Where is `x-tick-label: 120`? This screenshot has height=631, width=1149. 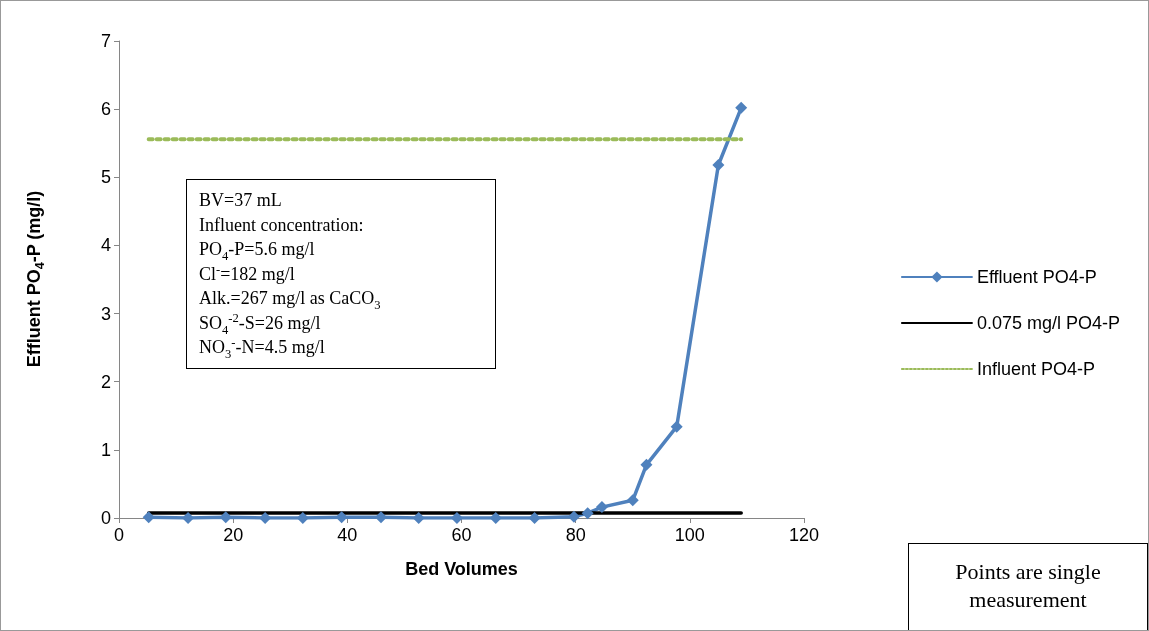 x-tick-label: 120 is located at coordinates (804, 535).